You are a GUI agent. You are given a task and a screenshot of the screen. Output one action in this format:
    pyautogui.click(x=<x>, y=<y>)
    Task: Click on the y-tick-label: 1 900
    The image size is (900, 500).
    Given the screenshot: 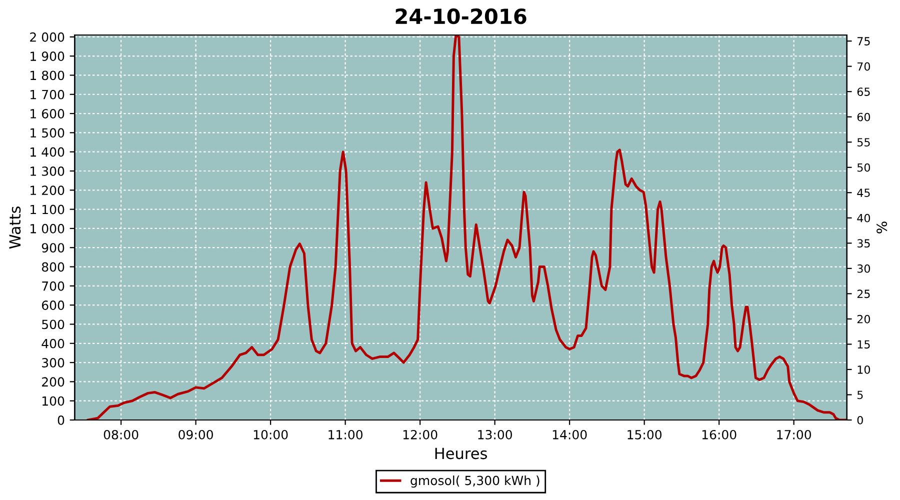 What is the action you would take?
    pyautogui.click(x=47, y=56)
    